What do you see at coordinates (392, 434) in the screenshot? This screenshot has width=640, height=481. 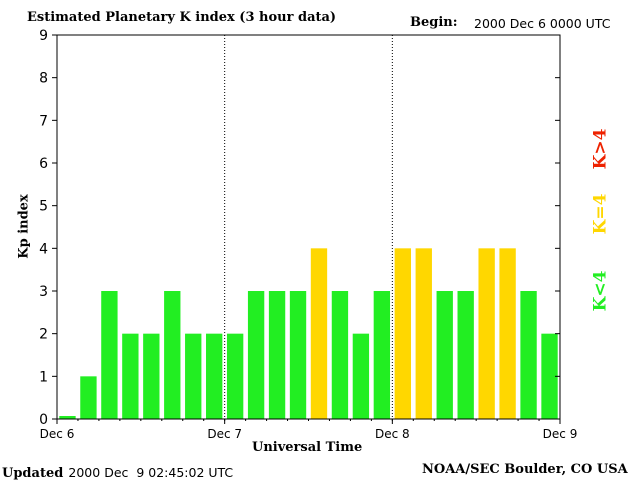 I see `x-tick-label: Dec 8` at bounding box center [392, 434].